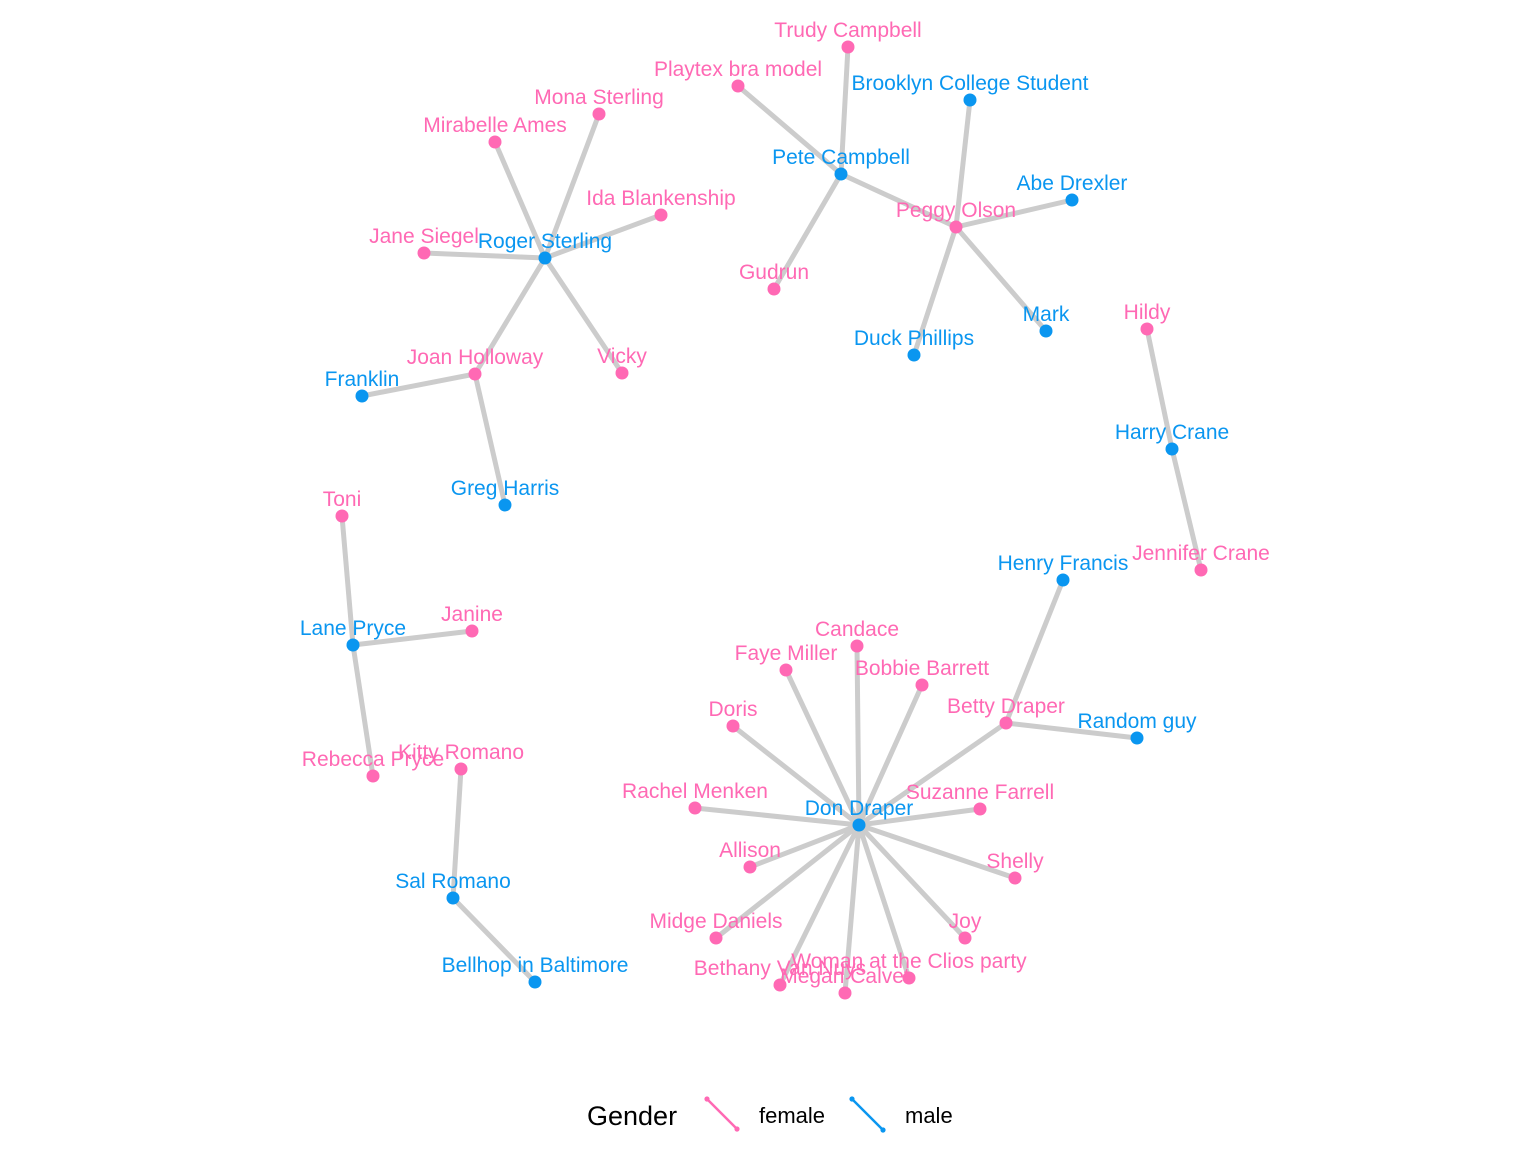 The image size is (1536, 1152). What do you see at coordinates (732, 709) in the screenshot?
I see `node-label-doris: Doris` at bounding box center [732, 709].